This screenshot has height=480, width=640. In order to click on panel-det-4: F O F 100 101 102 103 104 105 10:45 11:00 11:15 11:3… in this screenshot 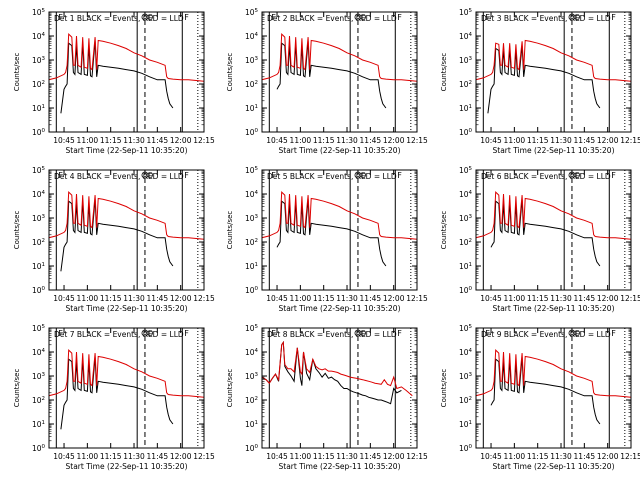, I will do `click(114, 239)`.